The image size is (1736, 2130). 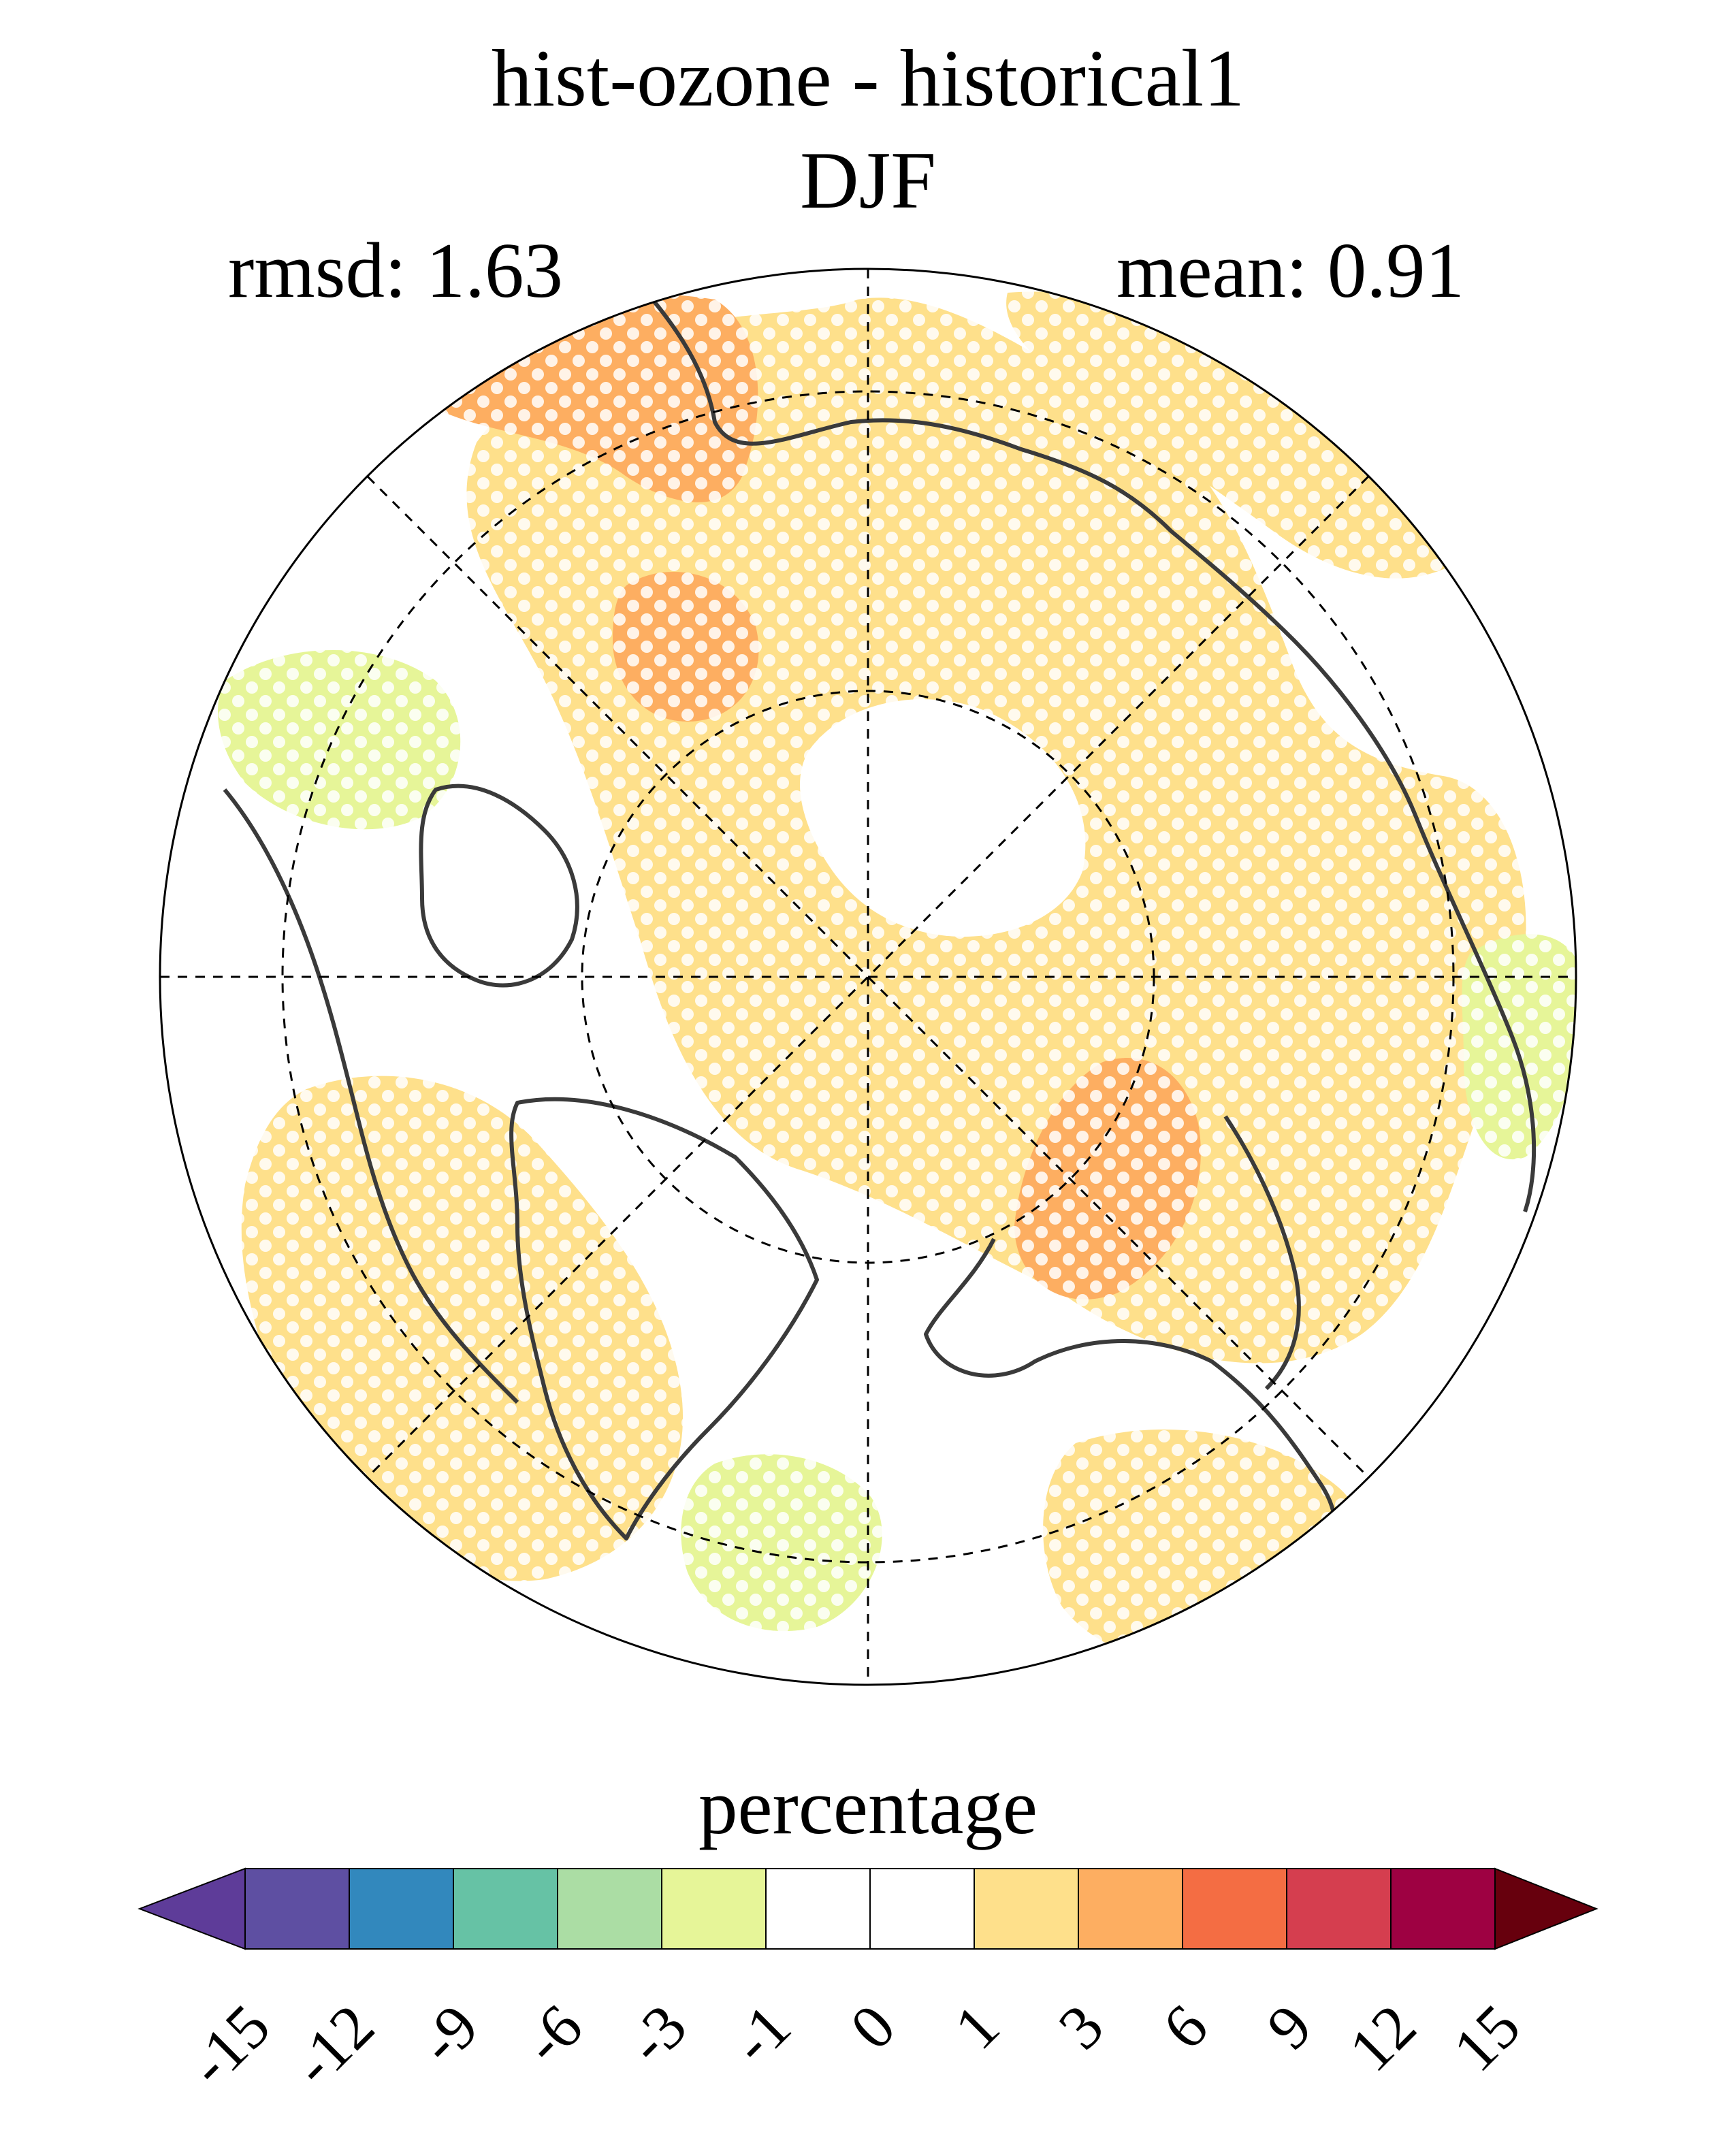 I want to click on coast-canada-archipelago, so click(x=499, y=886).